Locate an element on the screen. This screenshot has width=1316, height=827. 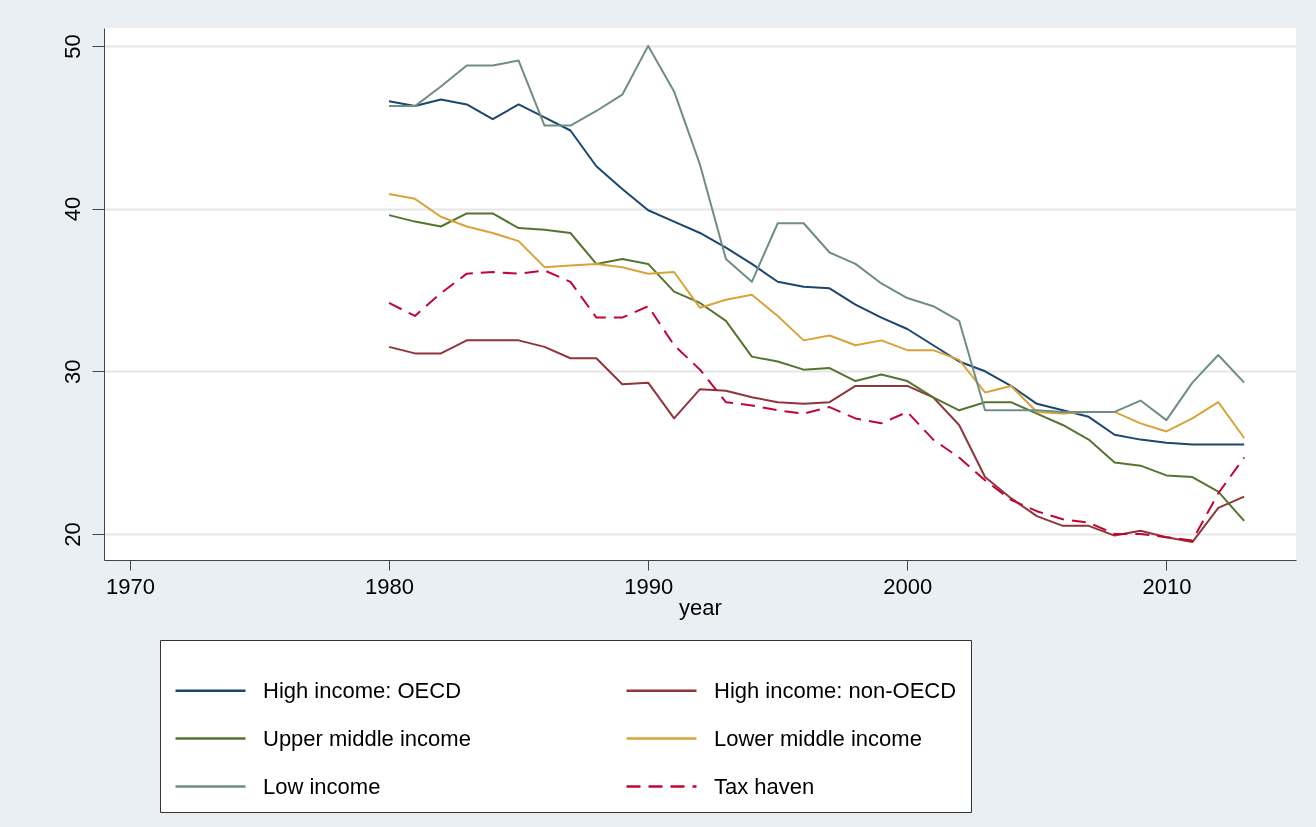
y-tick-label: 40 is located at coordinates (72, 209).